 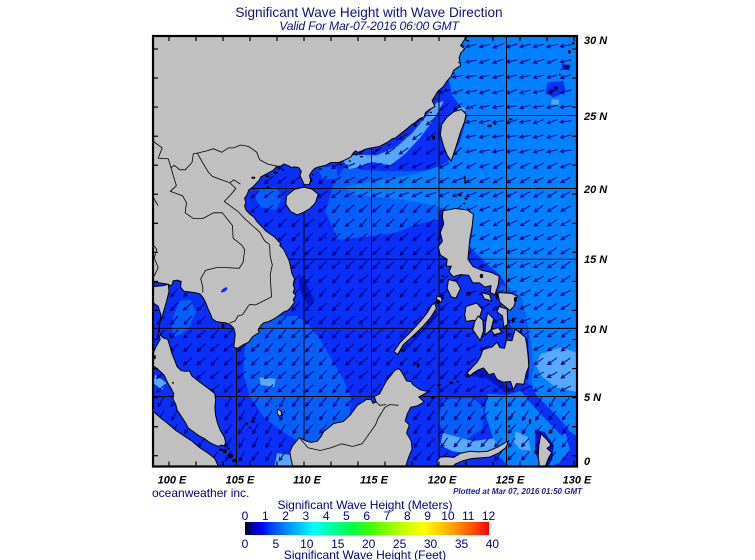 I want to click on svg-text: 115 E, so click(x=374, y=481).